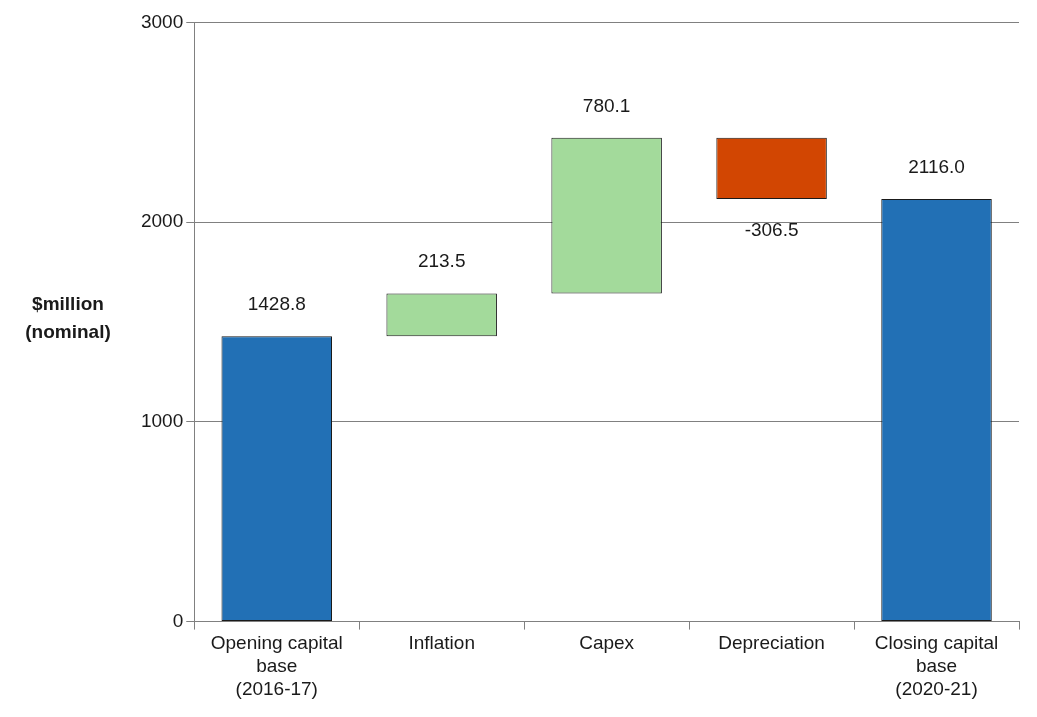 Image resolution: width=1037 pixels, height=717 pixels. What do you see at coordinates (276, 665) in the screenshot?
I see `x-tick-label: Opening capital base (2016-17)` at bounding box center [276, 665].